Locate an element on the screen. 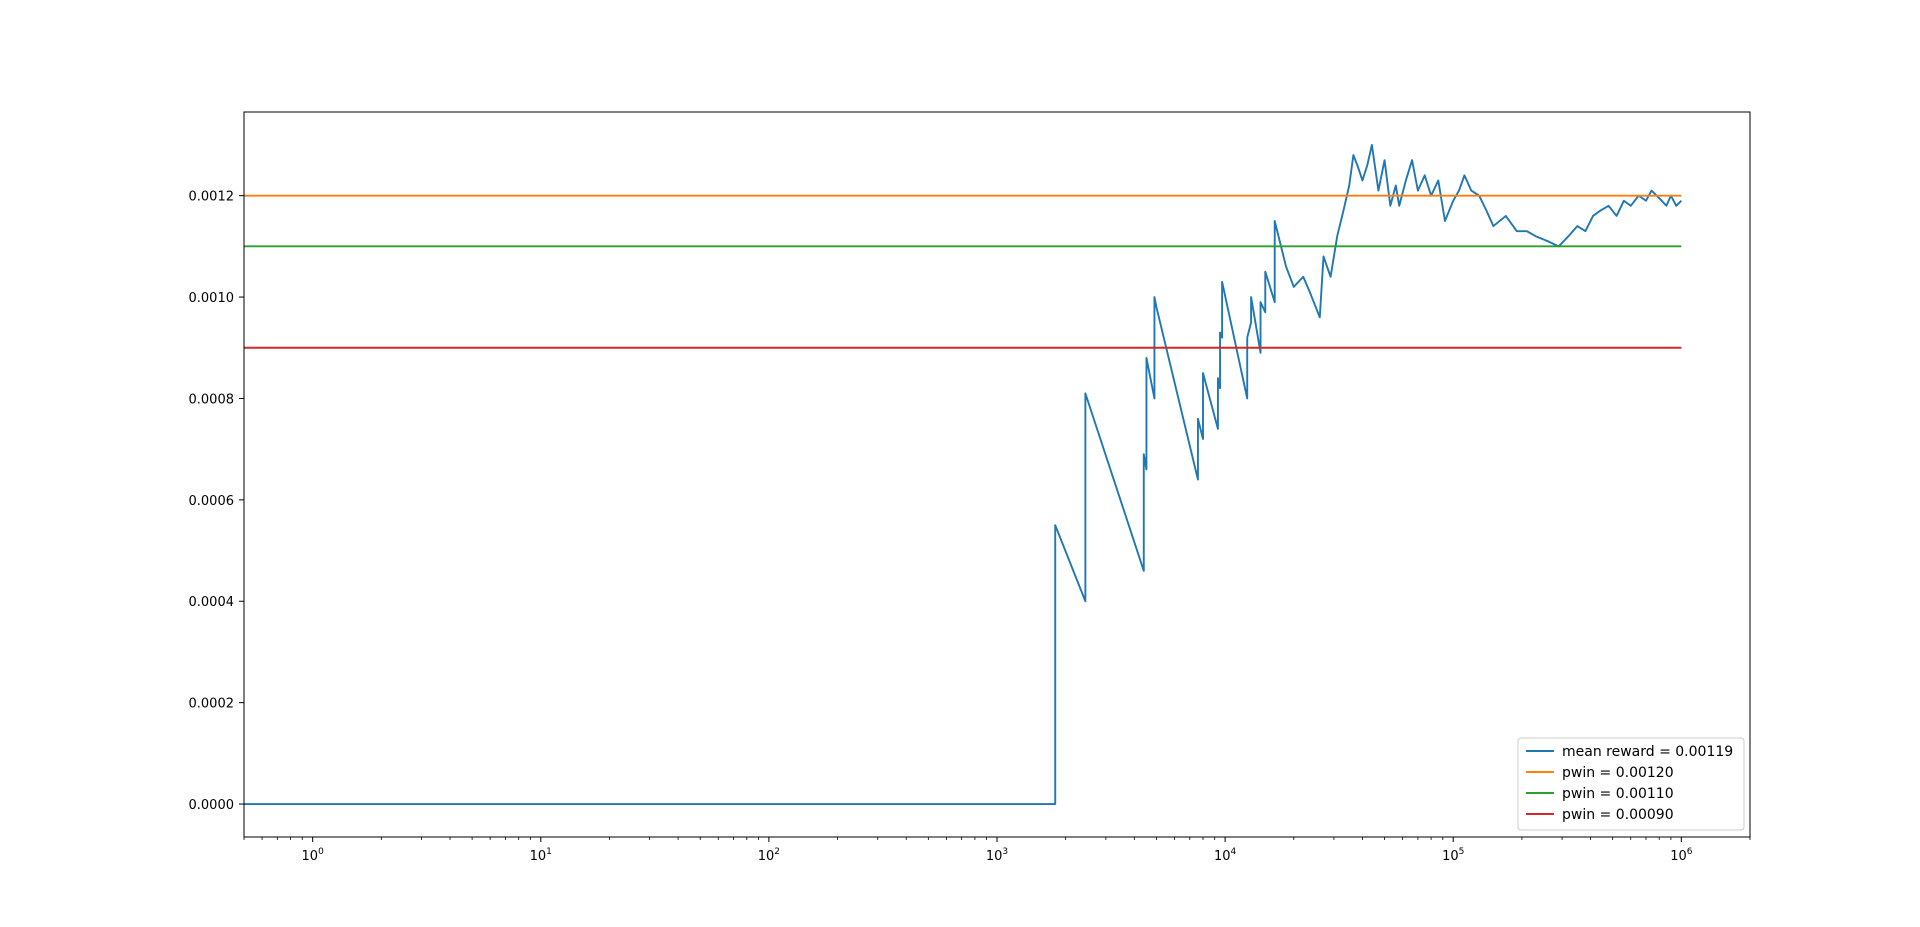  y-tick-label: 0.0012 is located at coordinates (212, 197).